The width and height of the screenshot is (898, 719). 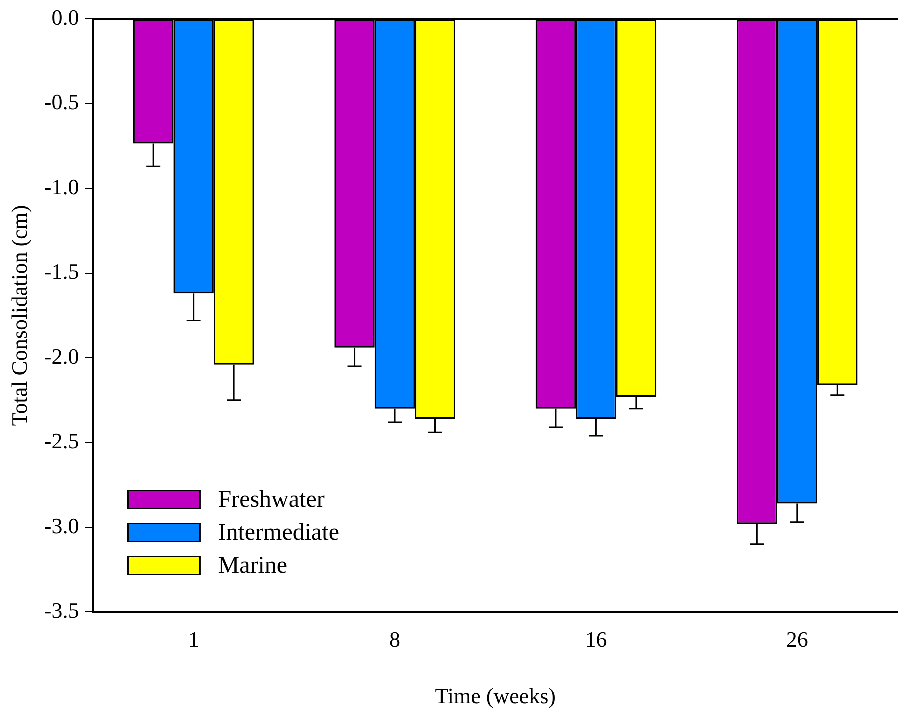 What do you see at coordinates (62, 271) in the screenshot?
I see `y-tick-label: -1.5` at bounding box center [62, 271].